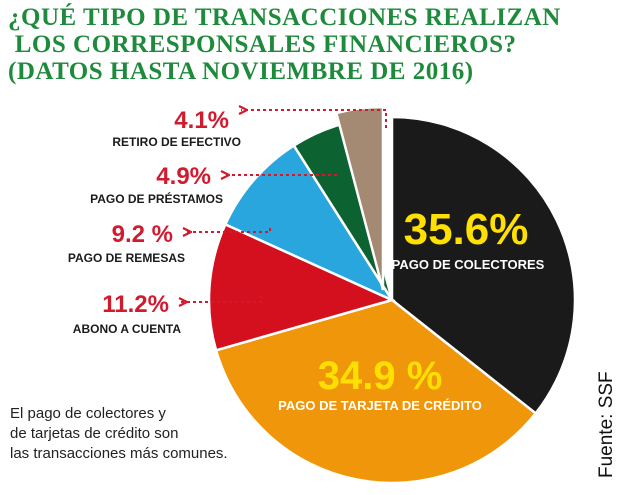 Image resolution: width=627 pixels, height=495 pixels. I want to click on slice-value-label: 4.1%, so click(201, 120).